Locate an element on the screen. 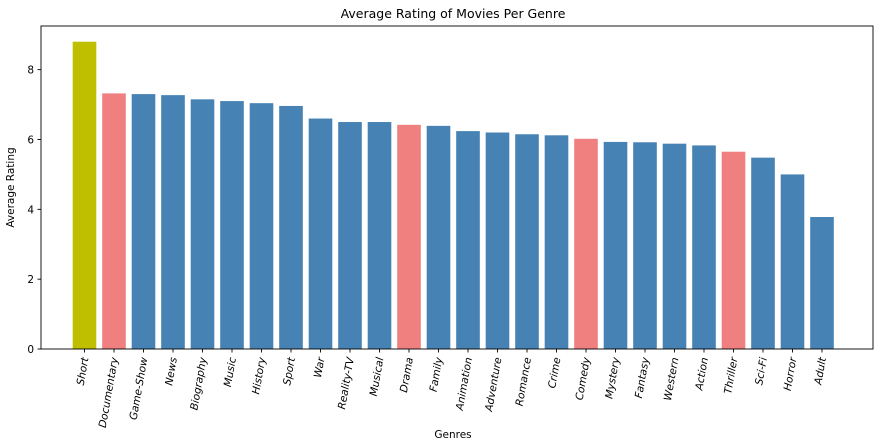 Image resolution: width=878 pixels, height=446 pixels. x-tick-label: Music is located at coordinates (230, 372).